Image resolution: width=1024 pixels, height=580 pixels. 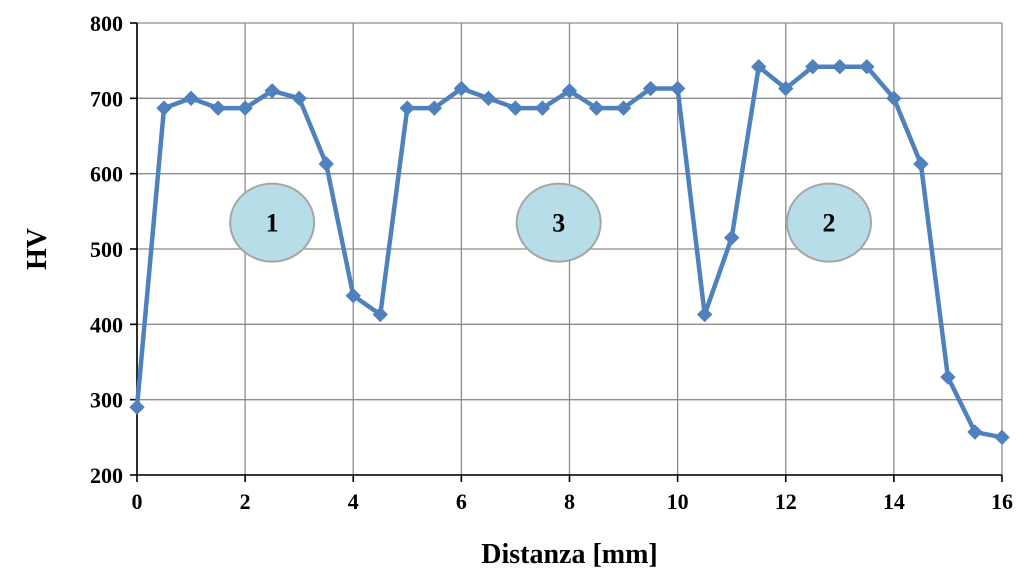 What do you see at coordinates (106, 400) in the screenshot?
I see `y-tick-label-300: 300` at bounding box center [106, 400].